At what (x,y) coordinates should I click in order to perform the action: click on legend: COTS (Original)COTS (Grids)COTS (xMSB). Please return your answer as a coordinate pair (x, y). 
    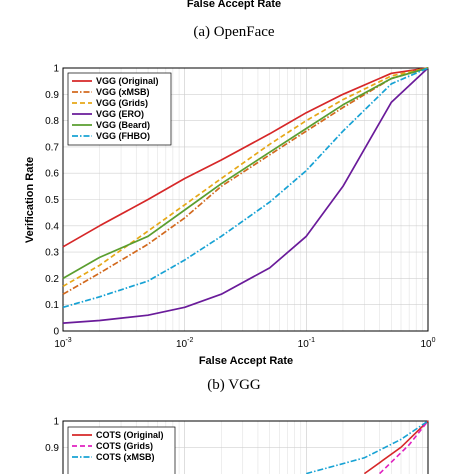
    Looking at the image, I should click on (121, 450).